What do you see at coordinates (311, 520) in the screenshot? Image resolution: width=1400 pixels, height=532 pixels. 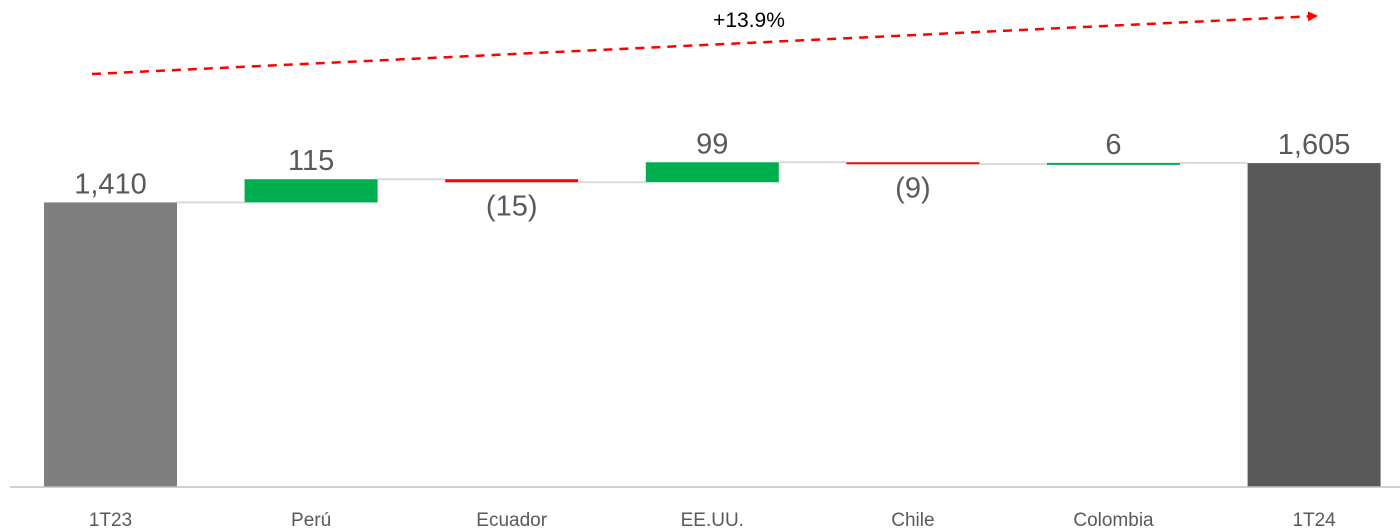 I see `category-label-peru: Perú` at bounding box center [311, 520].